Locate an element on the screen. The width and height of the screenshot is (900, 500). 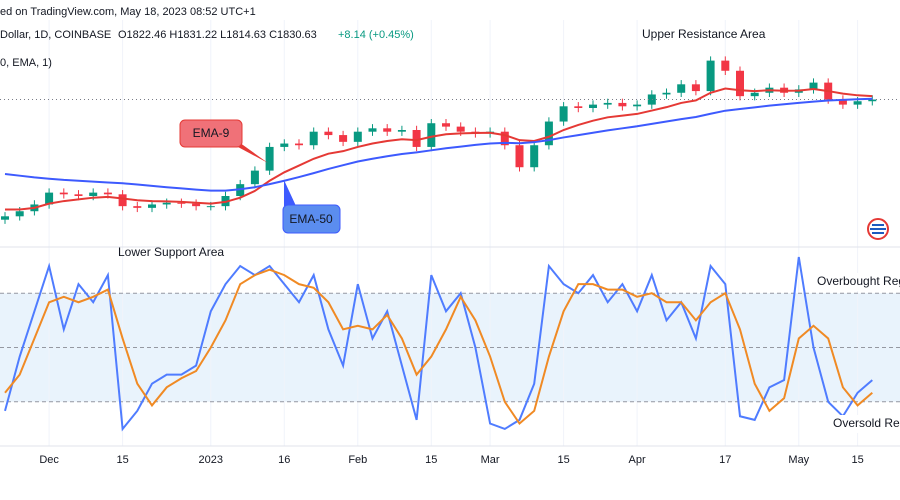
logo is located at coordinates (878, 229).